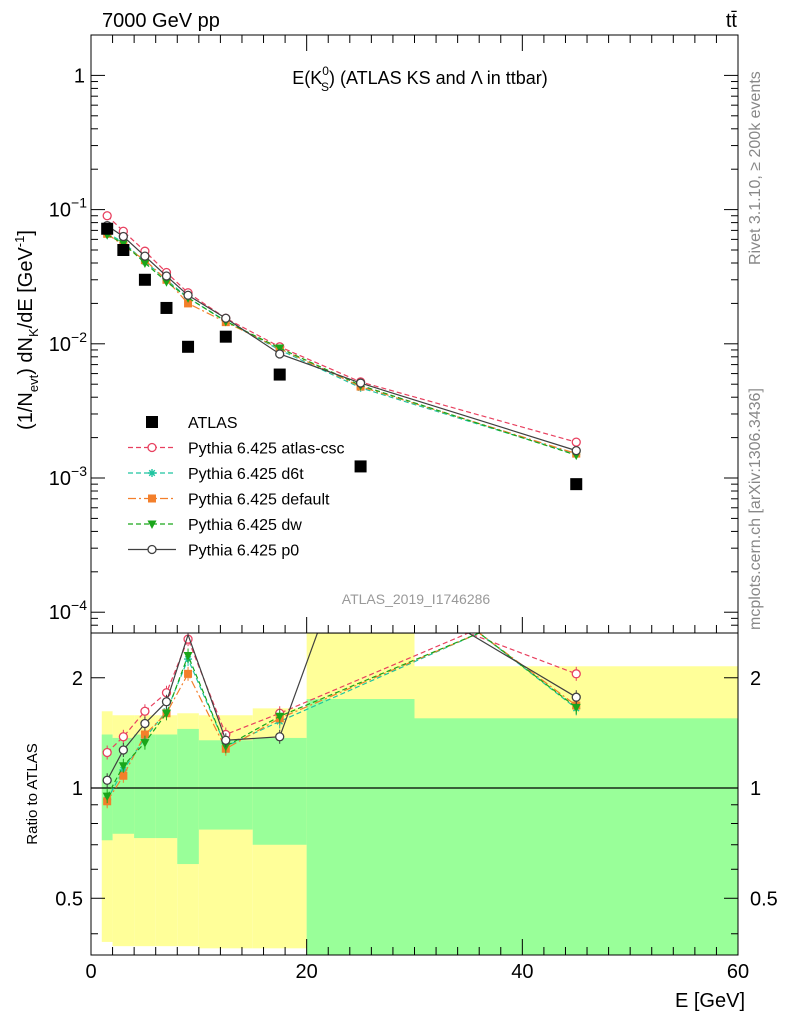 Image resolution: width=786 pixels, height=1024 pixels. I want to click on legend-marker-p0, so click(152, 549).